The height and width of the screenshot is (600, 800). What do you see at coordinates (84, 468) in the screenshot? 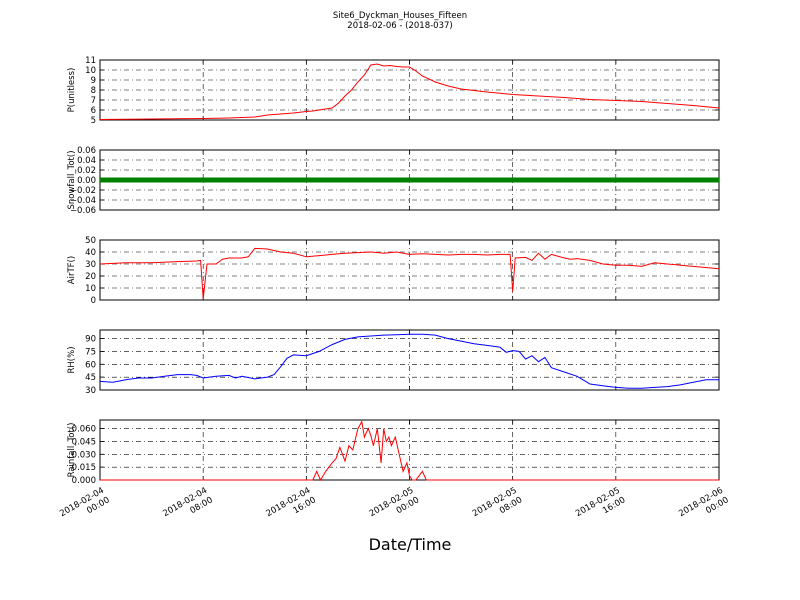
I see `y-tick-label: 0.015` at bounding box center [84, 468].